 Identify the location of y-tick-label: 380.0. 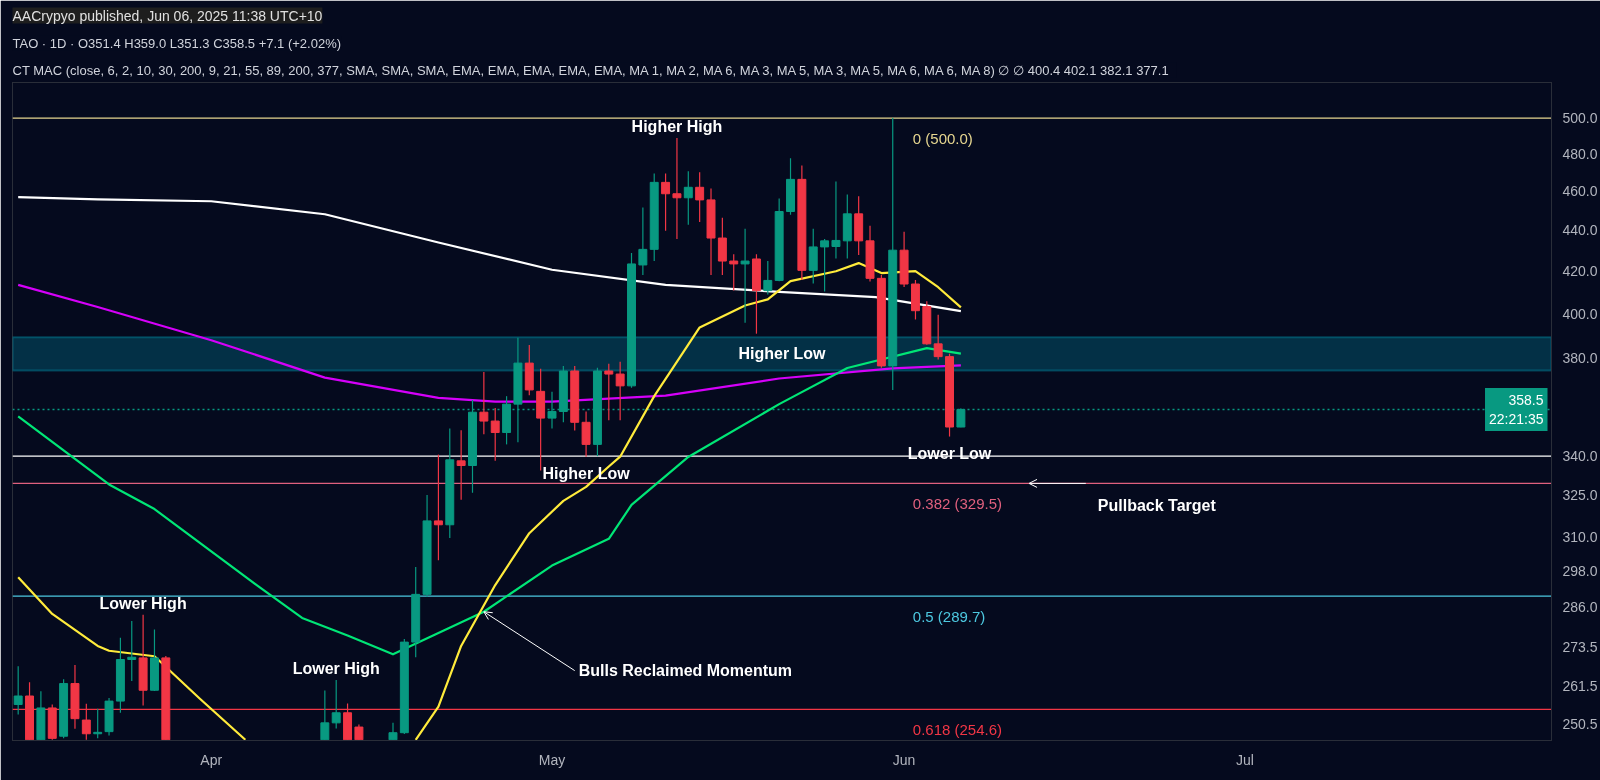
(1580, 358).